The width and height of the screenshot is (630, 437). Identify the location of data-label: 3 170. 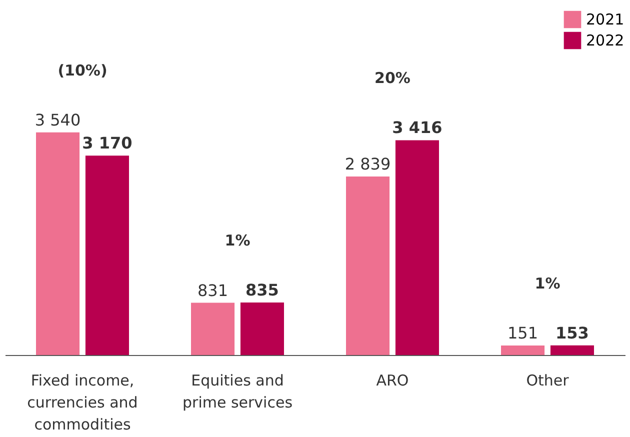
(107, 143).